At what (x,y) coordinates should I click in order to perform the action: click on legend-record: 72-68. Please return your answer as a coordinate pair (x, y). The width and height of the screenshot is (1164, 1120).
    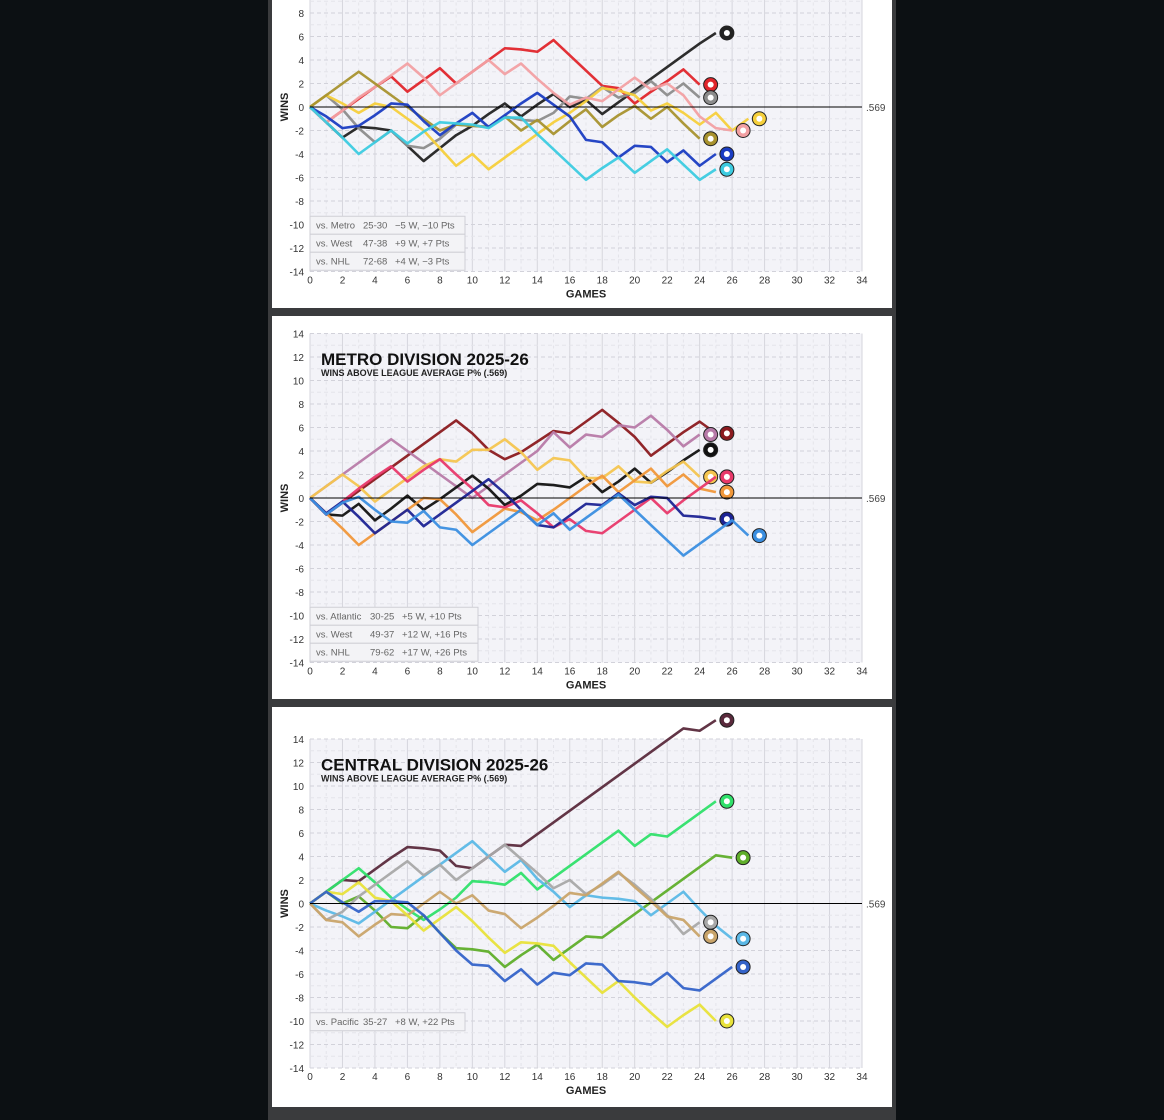
    Looking at the image, I should click on (375, 261).